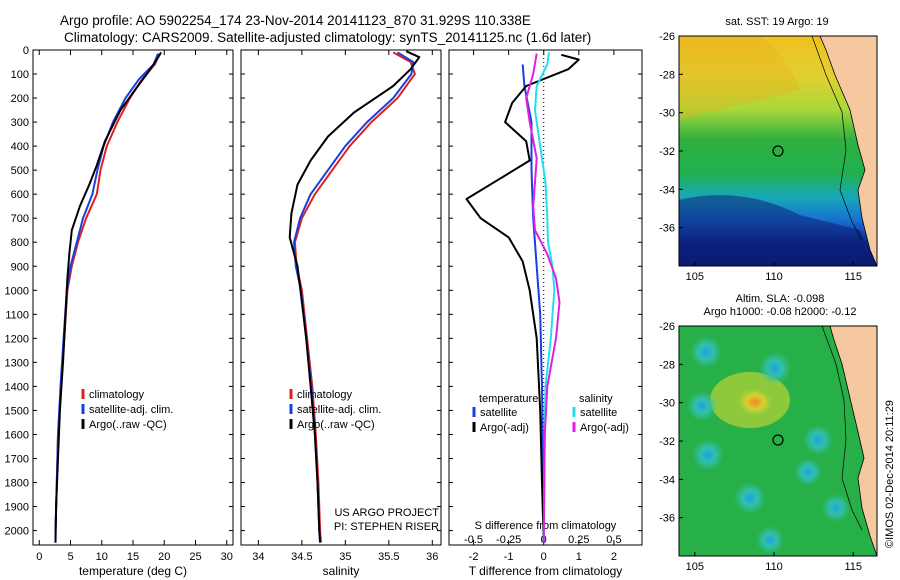 This screenshot has height=580, width=900. Describe the element at coordinates (780, 299) in the screenshot. I see `sla-map-title1: Altim. SLA: -0.098` at that location.